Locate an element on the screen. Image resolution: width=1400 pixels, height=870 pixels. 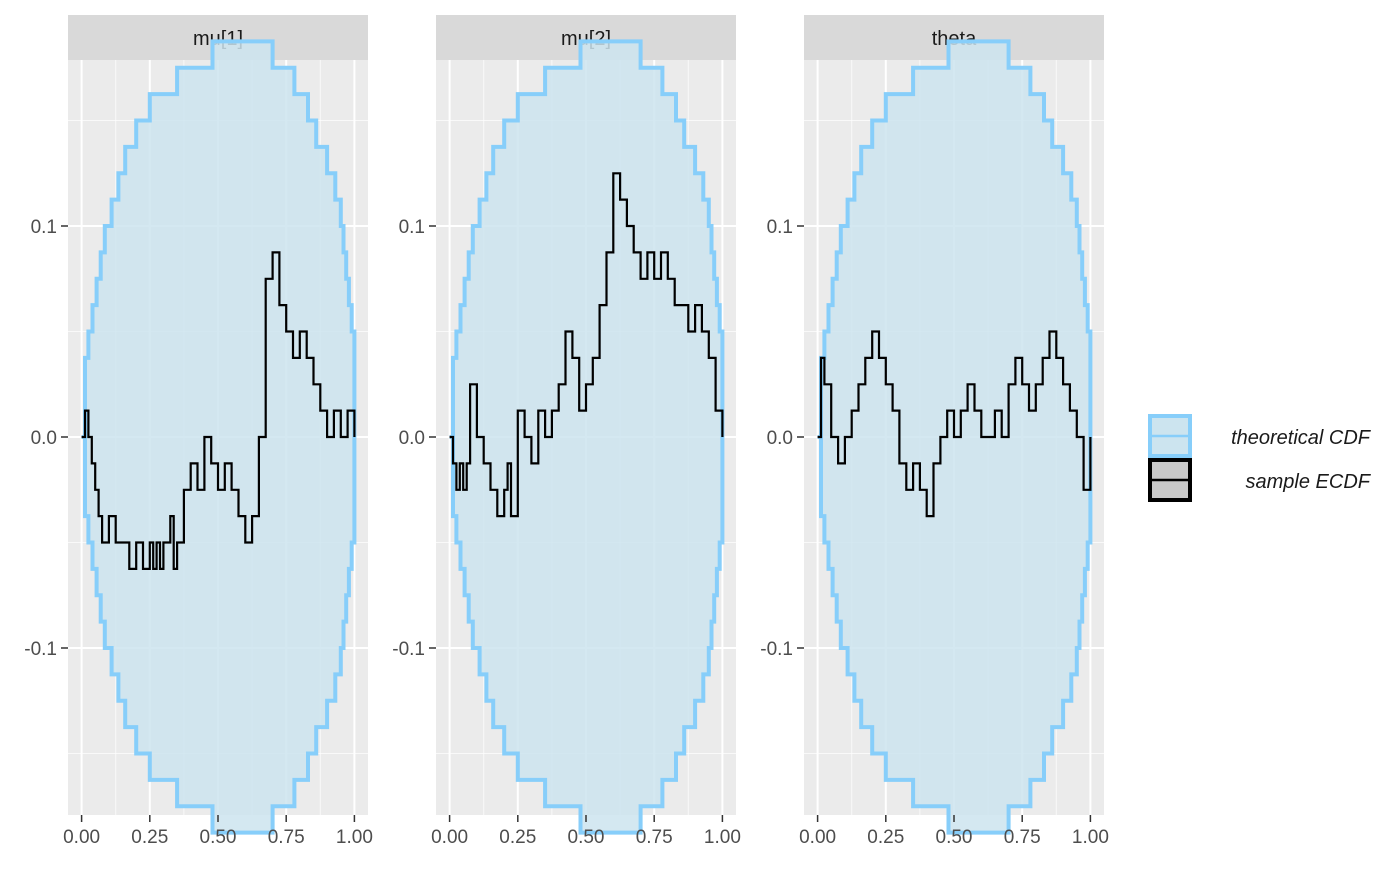
legend: theoretical CDF sample ECDF is located at coordinates (1260, 458).